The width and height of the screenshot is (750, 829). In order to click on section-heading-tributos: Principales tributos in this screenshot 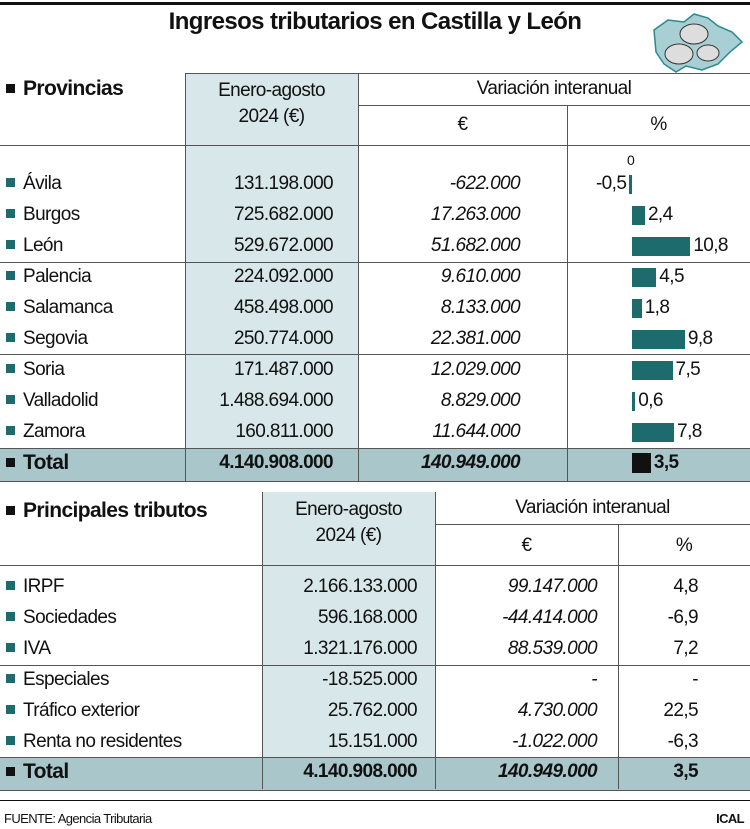, I will do `click(107, 510)`.